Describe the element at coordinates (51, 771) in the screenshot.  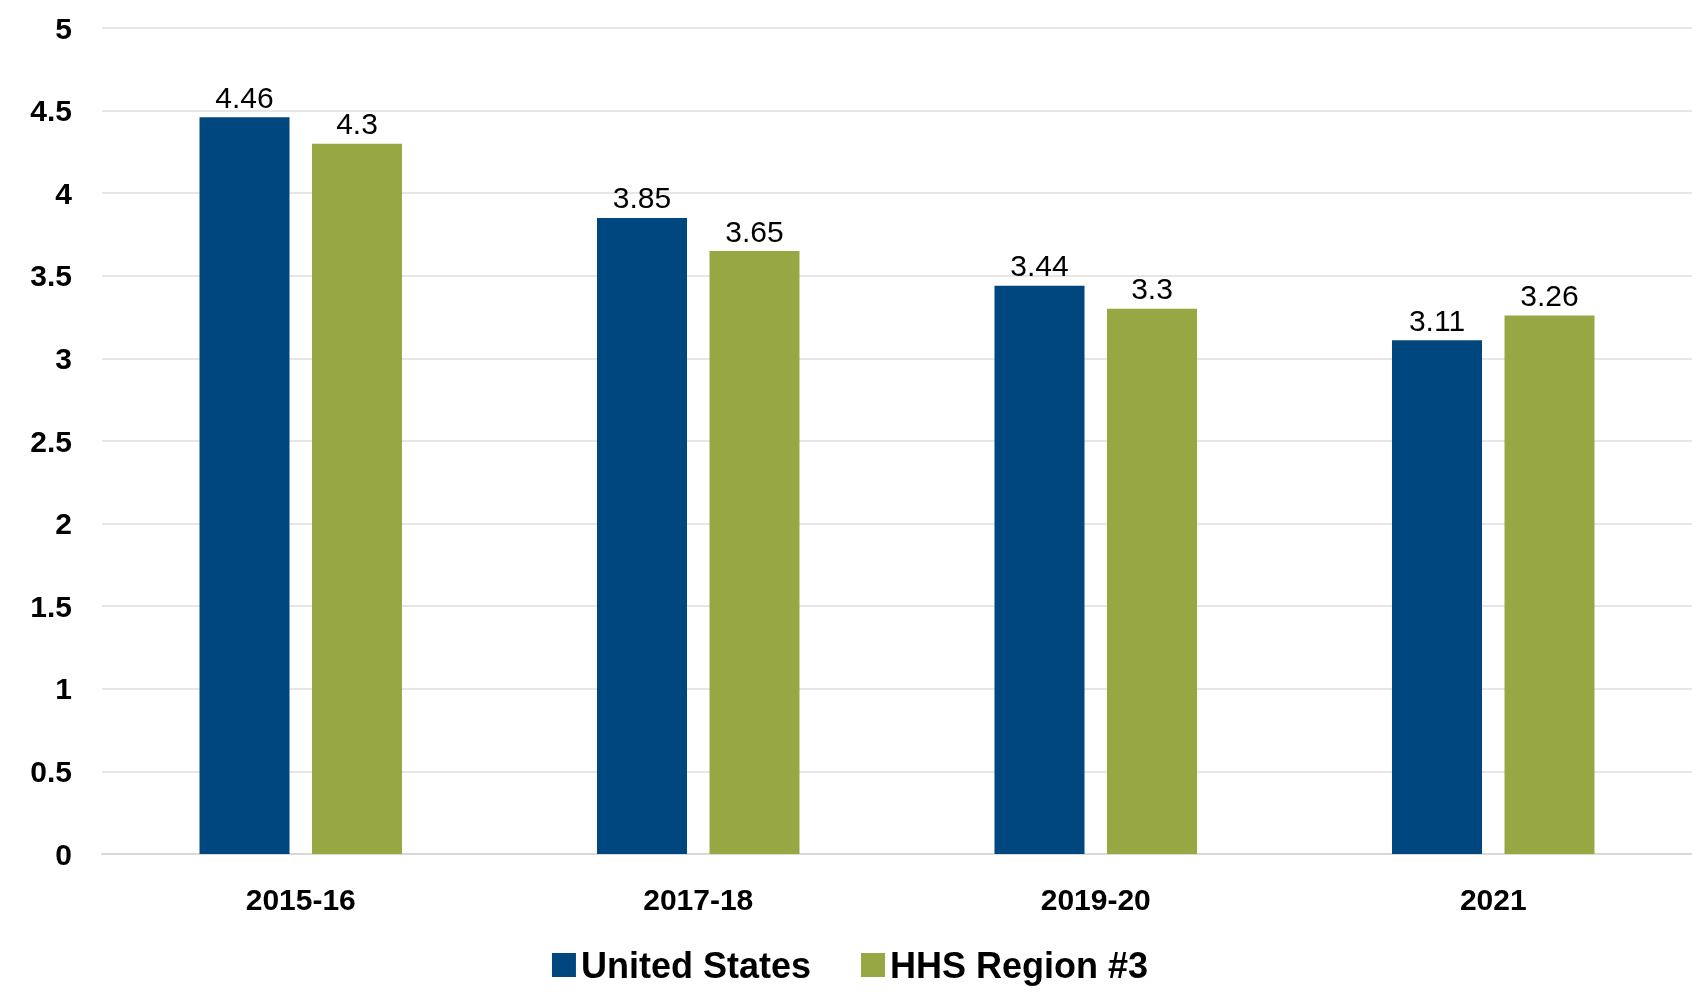
I see `y-tick-label: 0.5` at that location.